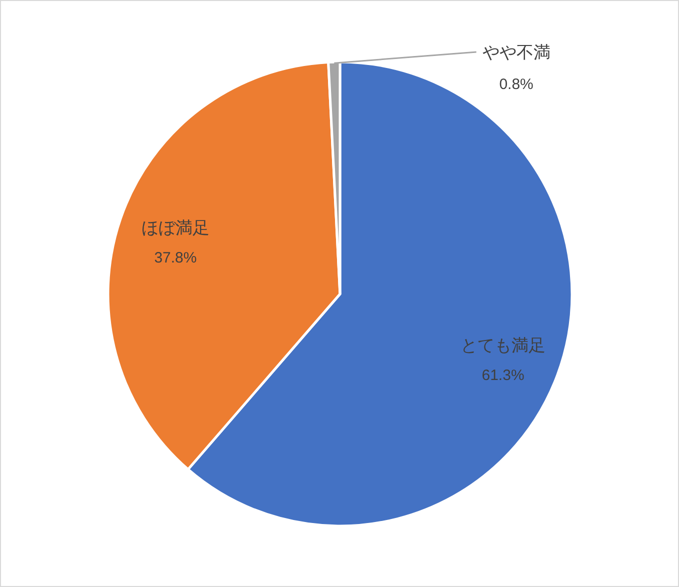 The width and height of the screenshot is (679, 587). Describe the element at coordinates (503, 345) in the screenshot. I see `slice-label: とても満足` at that location.